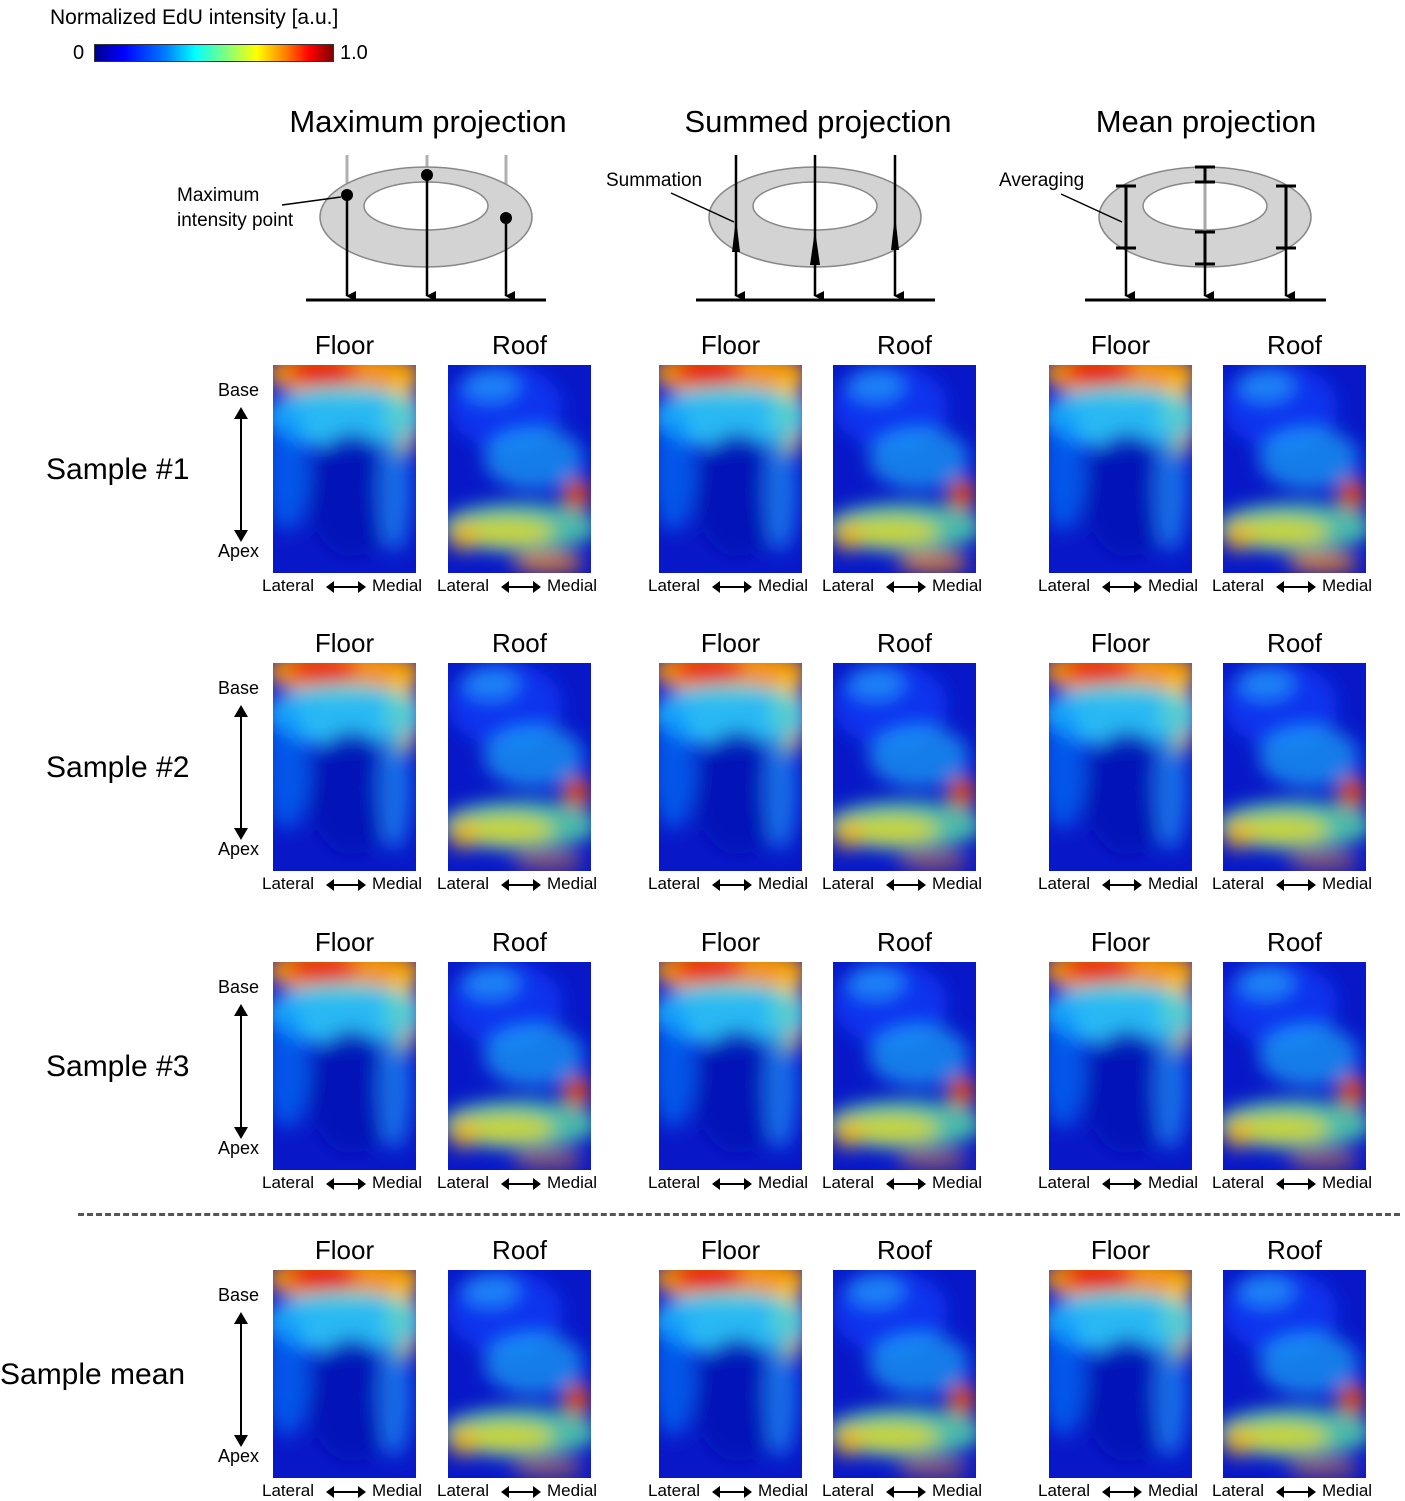 This screenshot has height=1501, width=1405. What do you see at coordinates (1294, 469) in the screenshot?
I see `s0-p5-heatmap` at bounding box center [1294, 469].